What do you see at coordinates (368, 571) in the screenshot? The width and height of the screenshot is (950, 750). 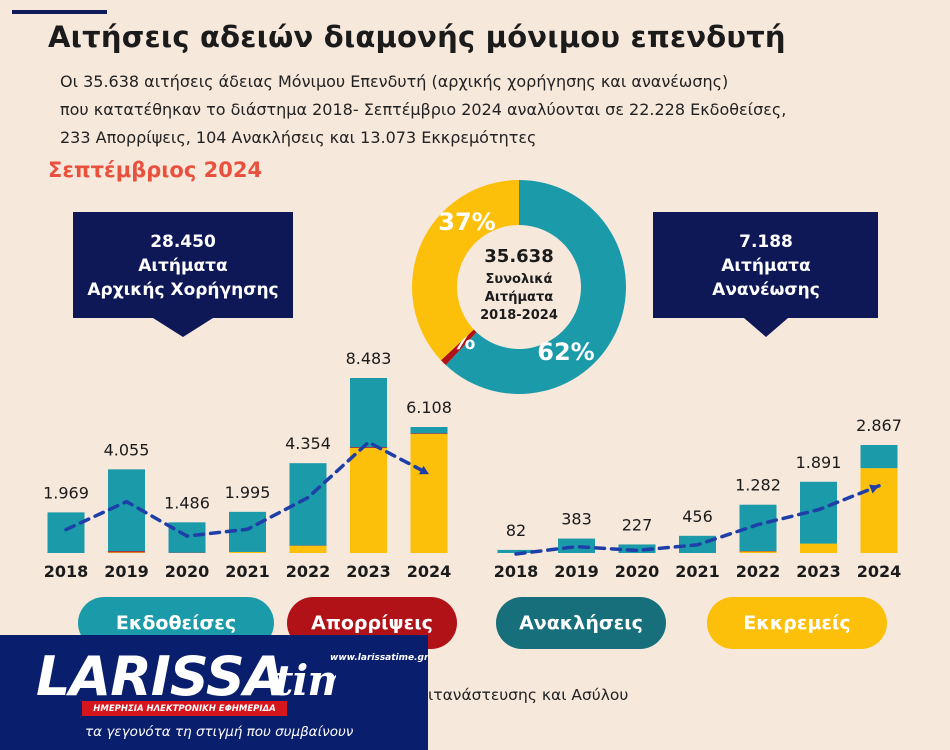 I see `initial-year-label-2023: 2023` at bounding box center [368, 571].